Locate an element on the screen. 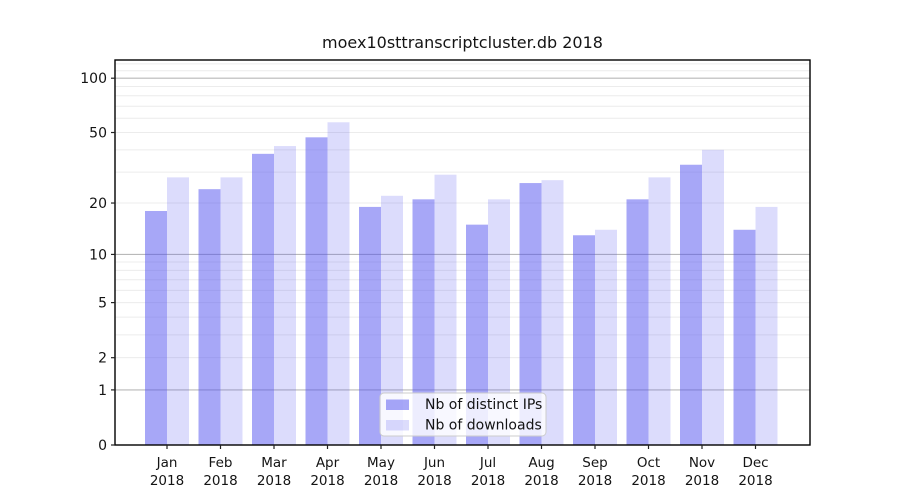 This screenshot has height=500, width=900. bar-ips-feb is located at coordinates (209, 317).